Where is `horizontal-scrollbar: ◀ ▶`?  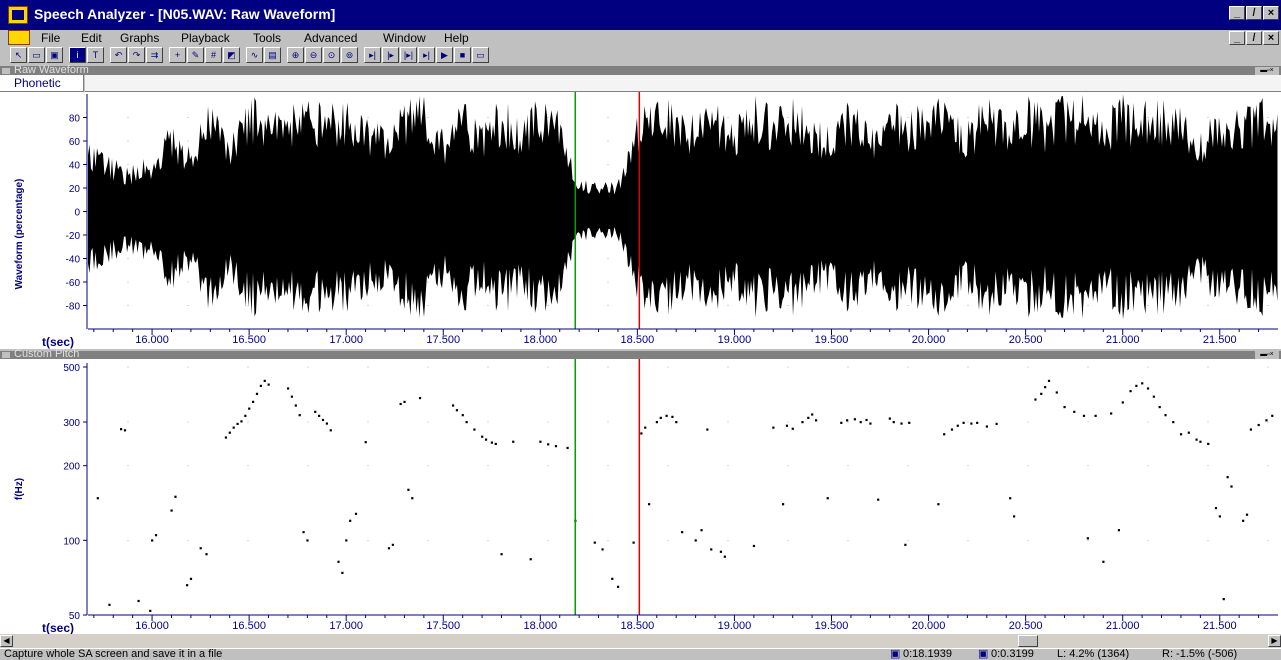 horizontal-scrollbar: ◀ ▶ is located at coordinates (640, 641).